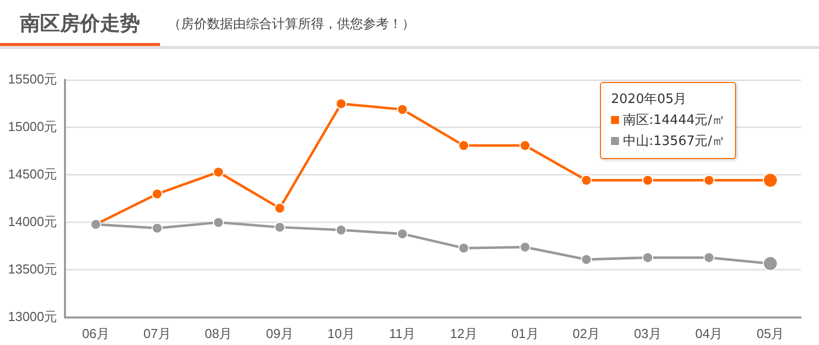 Image resolution: width=819 pixels, height=345 pixels. What do you see at coordinates (709, 333) in the screenshot?
I see `x-tick-label: 04月` at bounding box center [709, 333].